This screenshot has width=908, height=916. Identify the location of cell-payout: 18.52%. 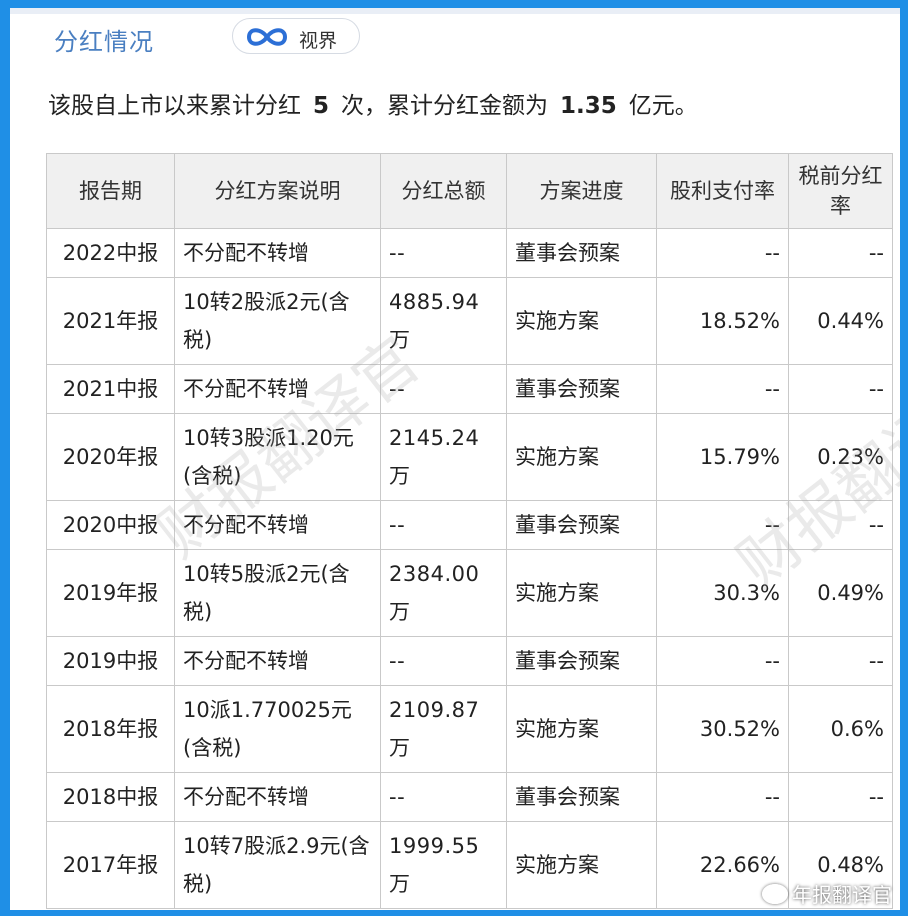
(722, 321).